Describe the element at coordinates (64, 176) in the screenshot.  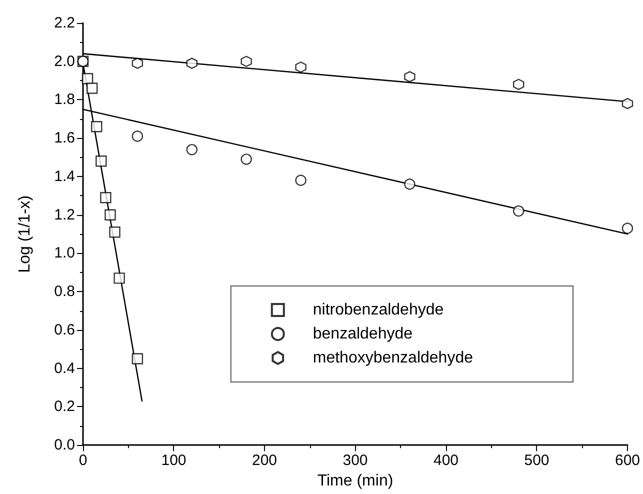
I see `y-tick-label: 1.4` at that location.